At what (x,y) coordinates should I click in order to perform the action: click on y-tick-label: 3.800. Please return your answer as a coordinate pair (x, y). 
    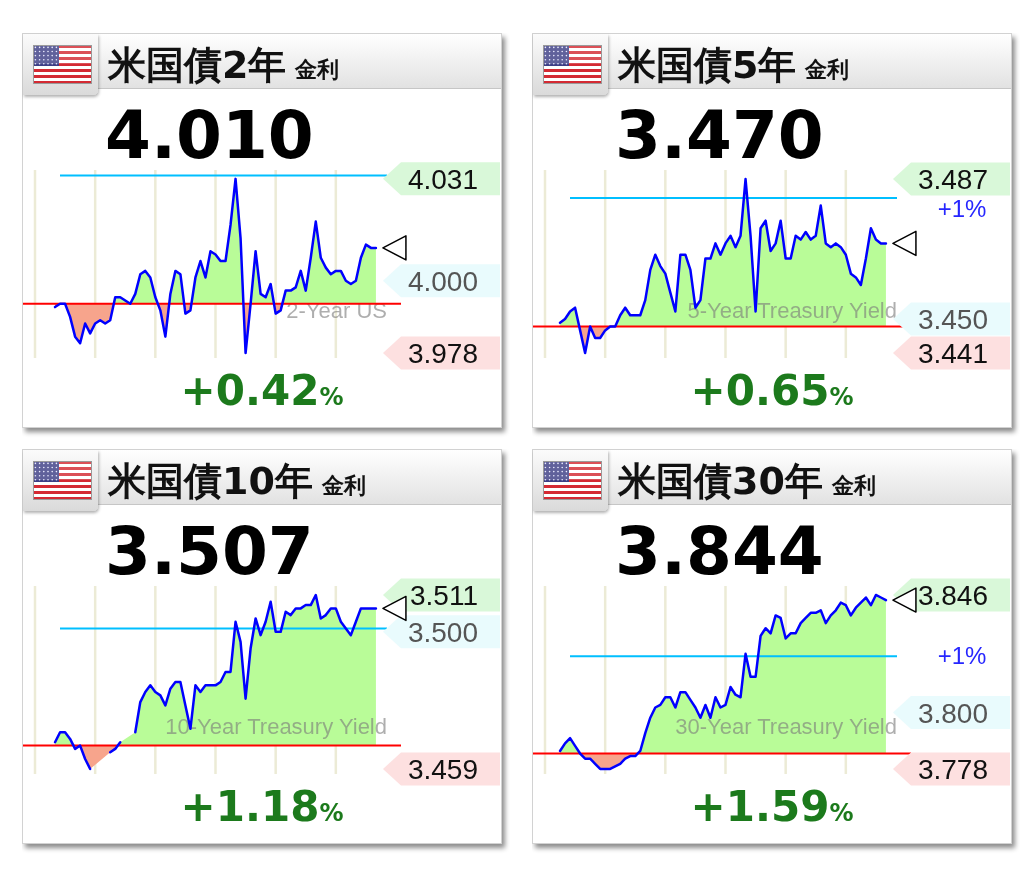
    Looking at the image, I should click on (952, 713).